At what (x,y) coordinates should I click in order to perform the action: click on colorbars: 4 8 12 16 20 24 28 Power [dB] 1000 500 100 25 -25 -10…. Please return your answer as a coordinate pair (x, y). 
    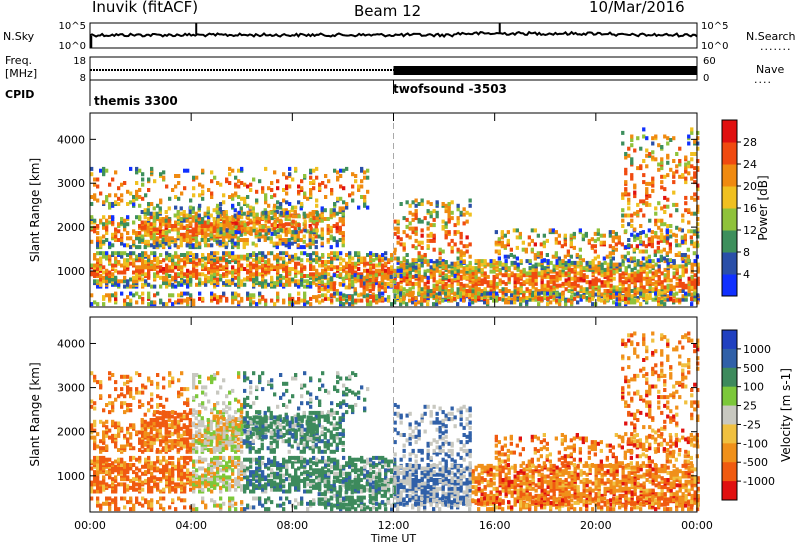
    Looking at the image, I should click on (757, 310).